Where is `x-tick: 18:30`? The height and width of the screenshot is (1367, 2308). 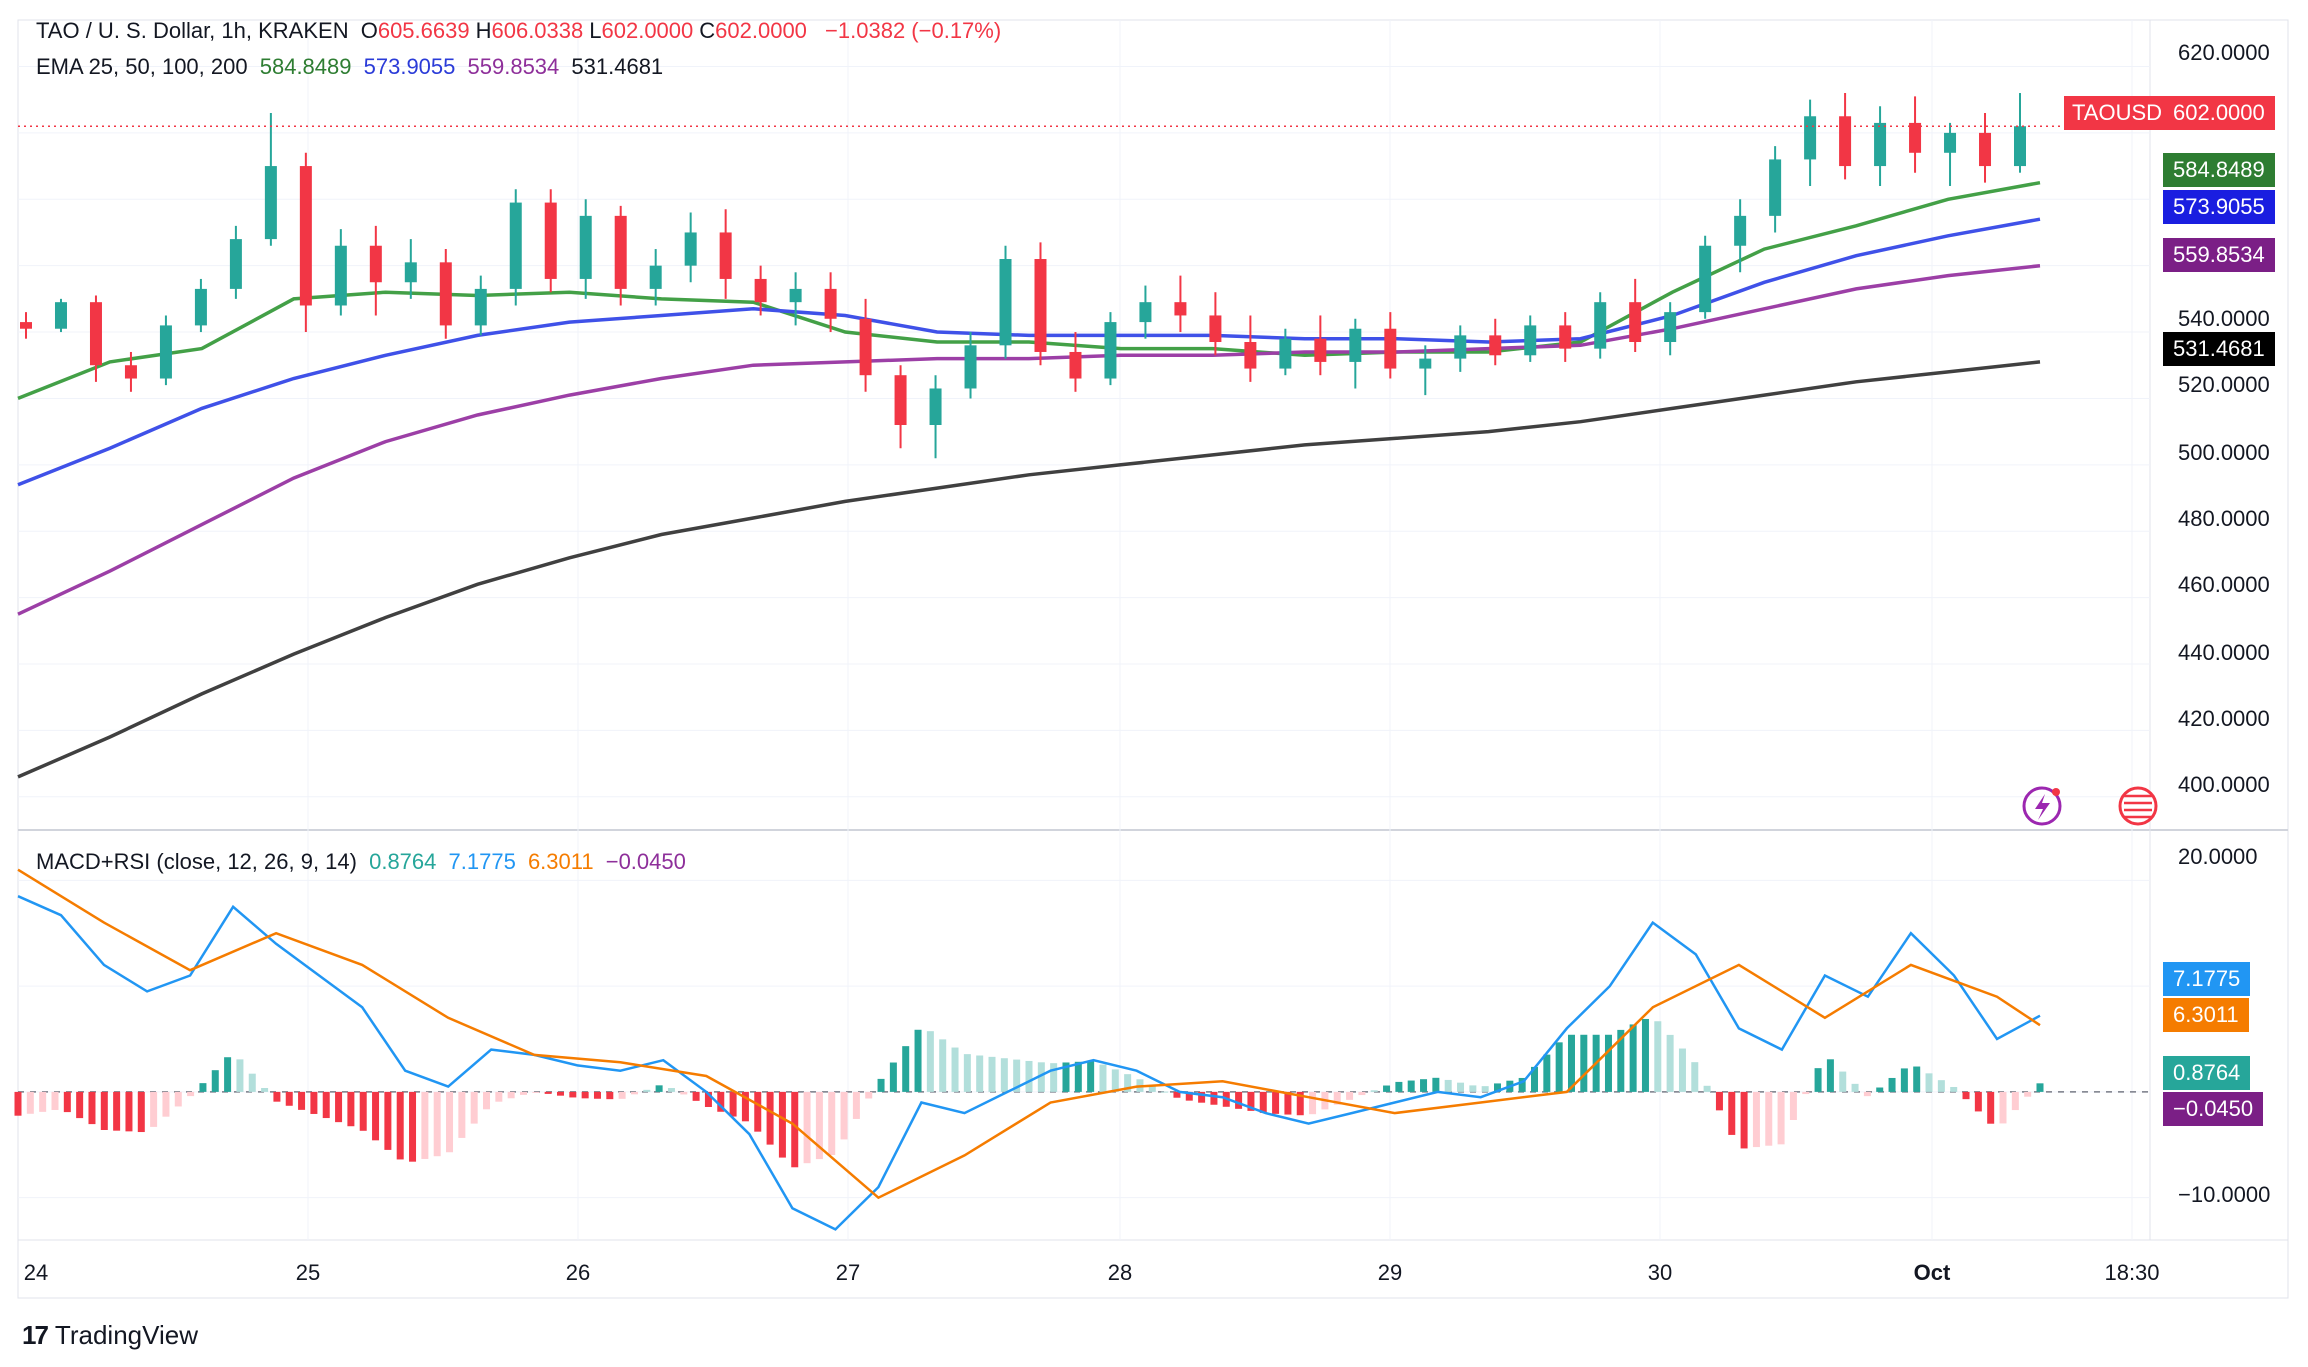
x-tick: 18:30 is located at coordinates (2132, 1272).